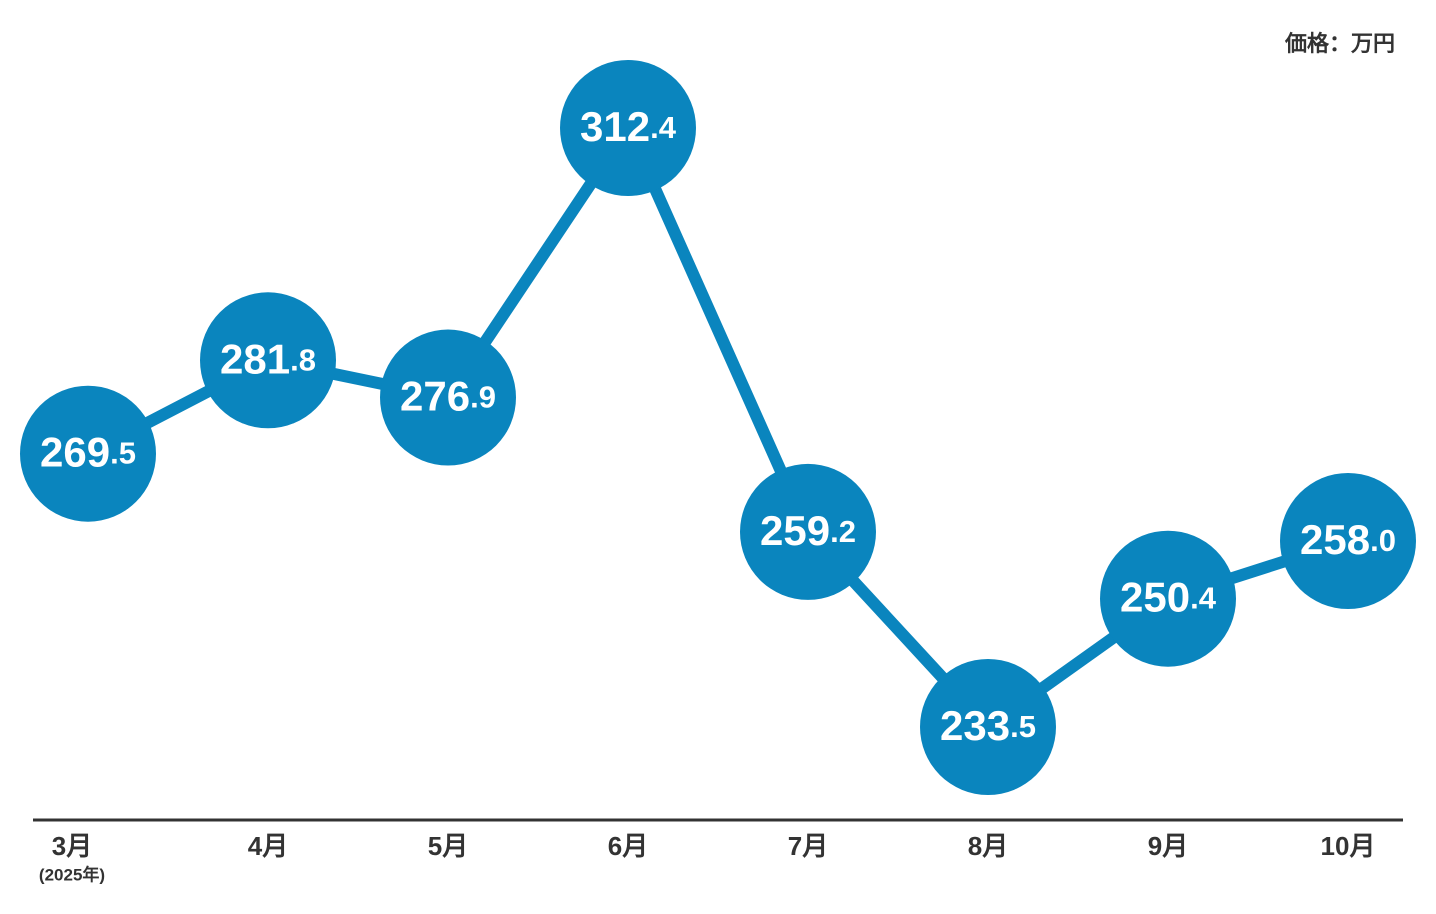 Image resolution: width=1436 pixels, height=914 pixels. I want to click on x-tick-label: 4月, so click(268, 846).